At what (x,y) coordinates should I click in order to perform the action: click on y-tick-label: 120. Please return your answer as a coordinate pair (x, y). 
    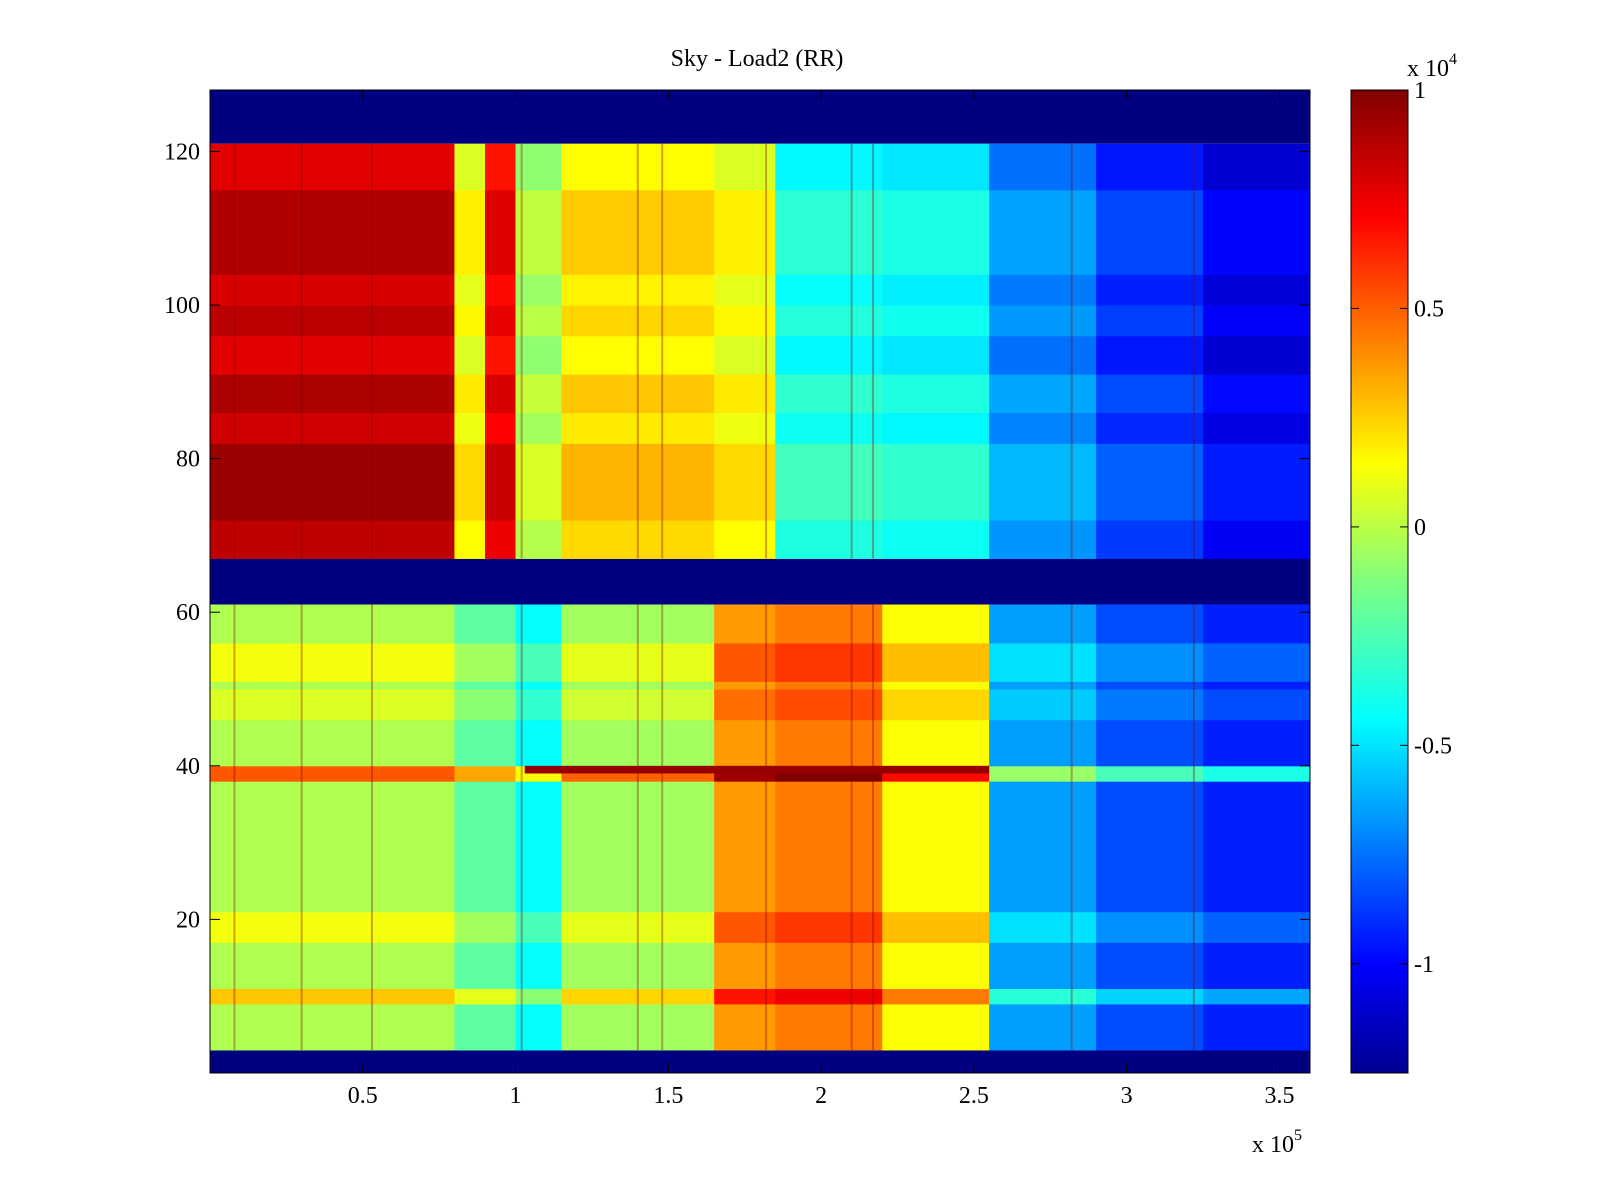
    Looking at the image, I should click on (182, 152).